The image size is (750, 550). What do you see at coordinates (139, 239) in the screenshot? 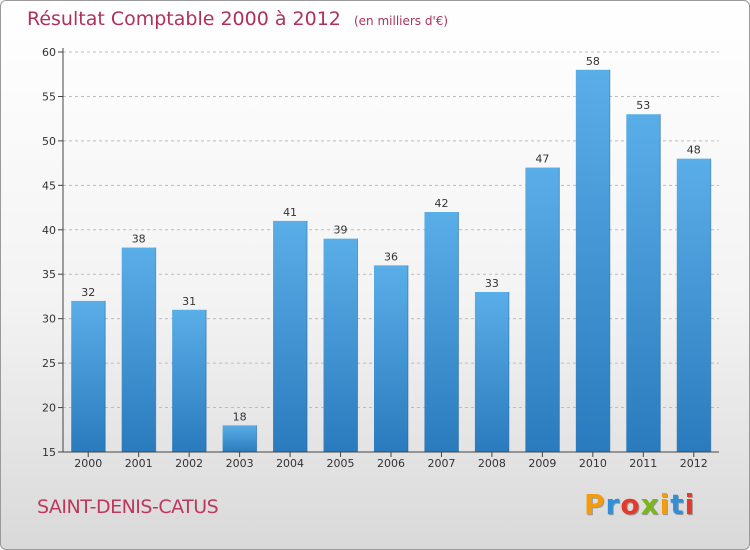
I see `data-label: 38` at bounding box center [139, 239].